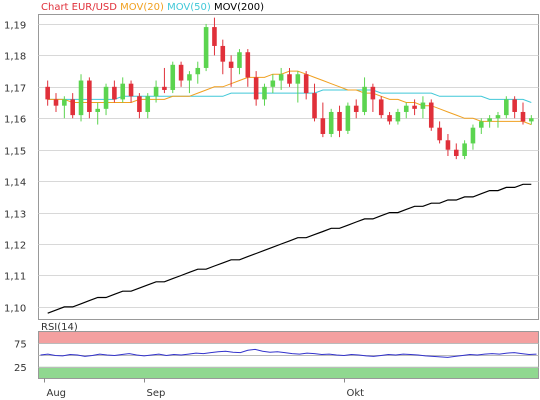  I want to click on legend-ma50-label: MOV(50), so click(189, 7).